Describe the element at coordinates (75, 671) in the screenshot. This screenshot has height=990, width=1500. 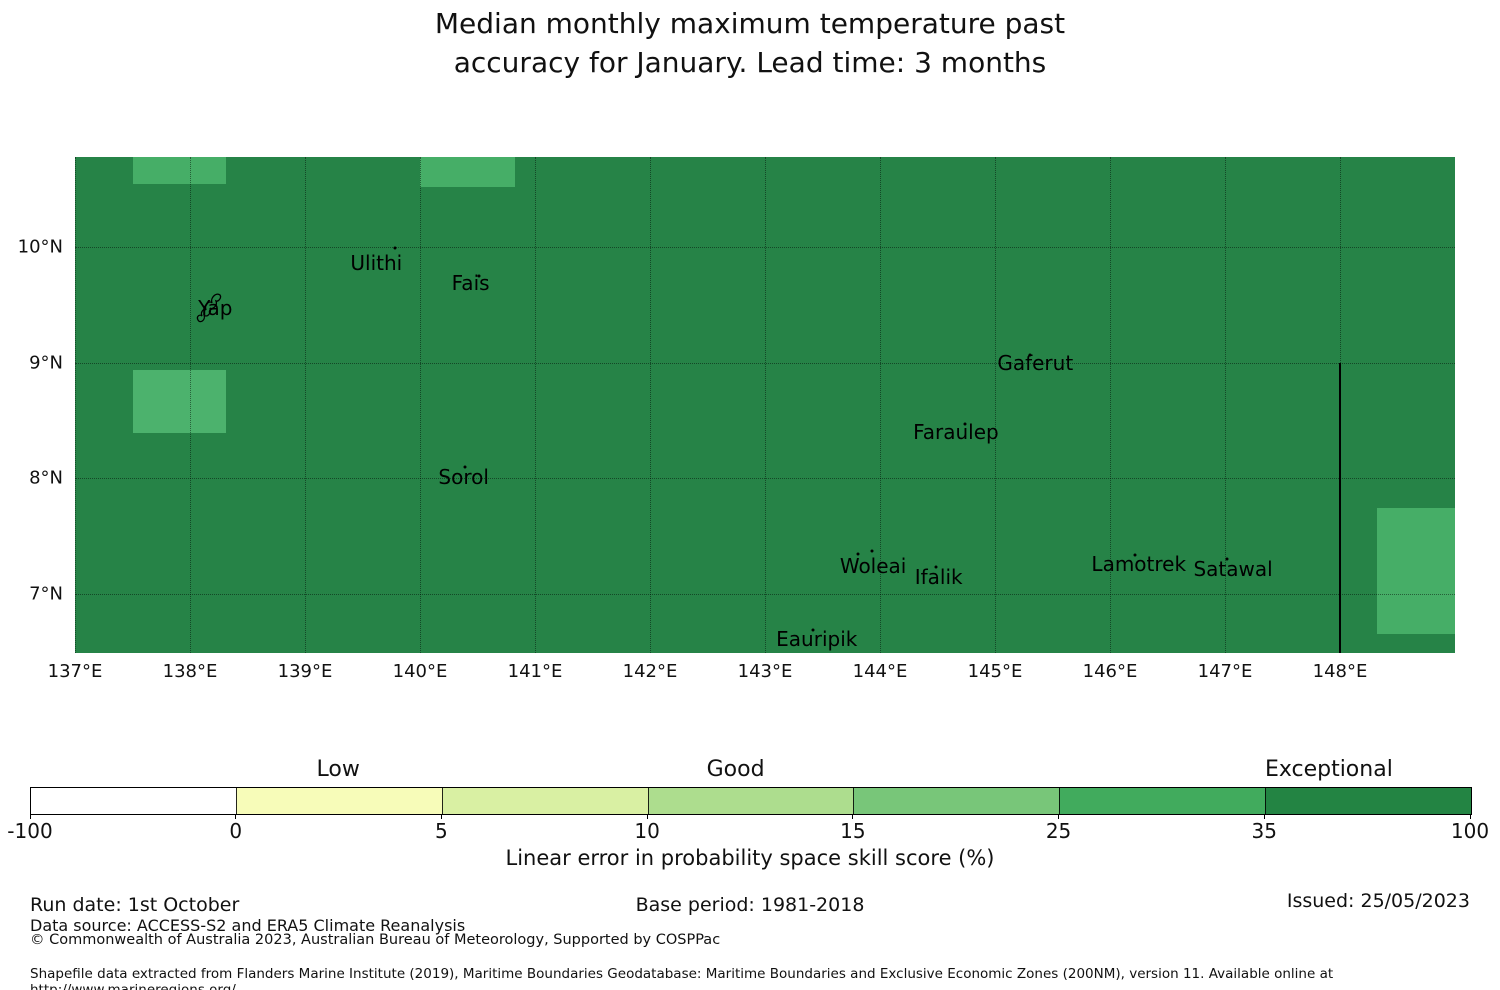
I see `x-tick-label: 137°E` at that location.